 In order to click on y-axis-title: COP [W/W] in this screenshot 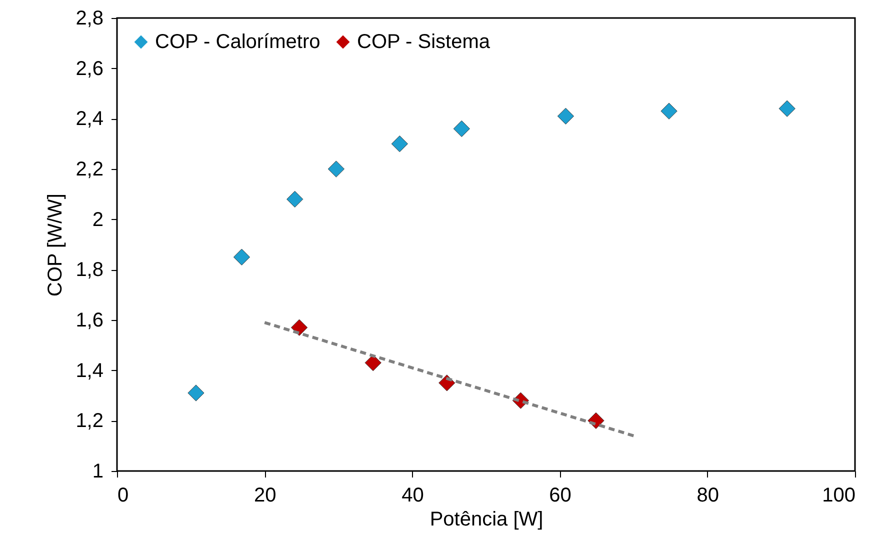, I will do `click(55, 245)`.